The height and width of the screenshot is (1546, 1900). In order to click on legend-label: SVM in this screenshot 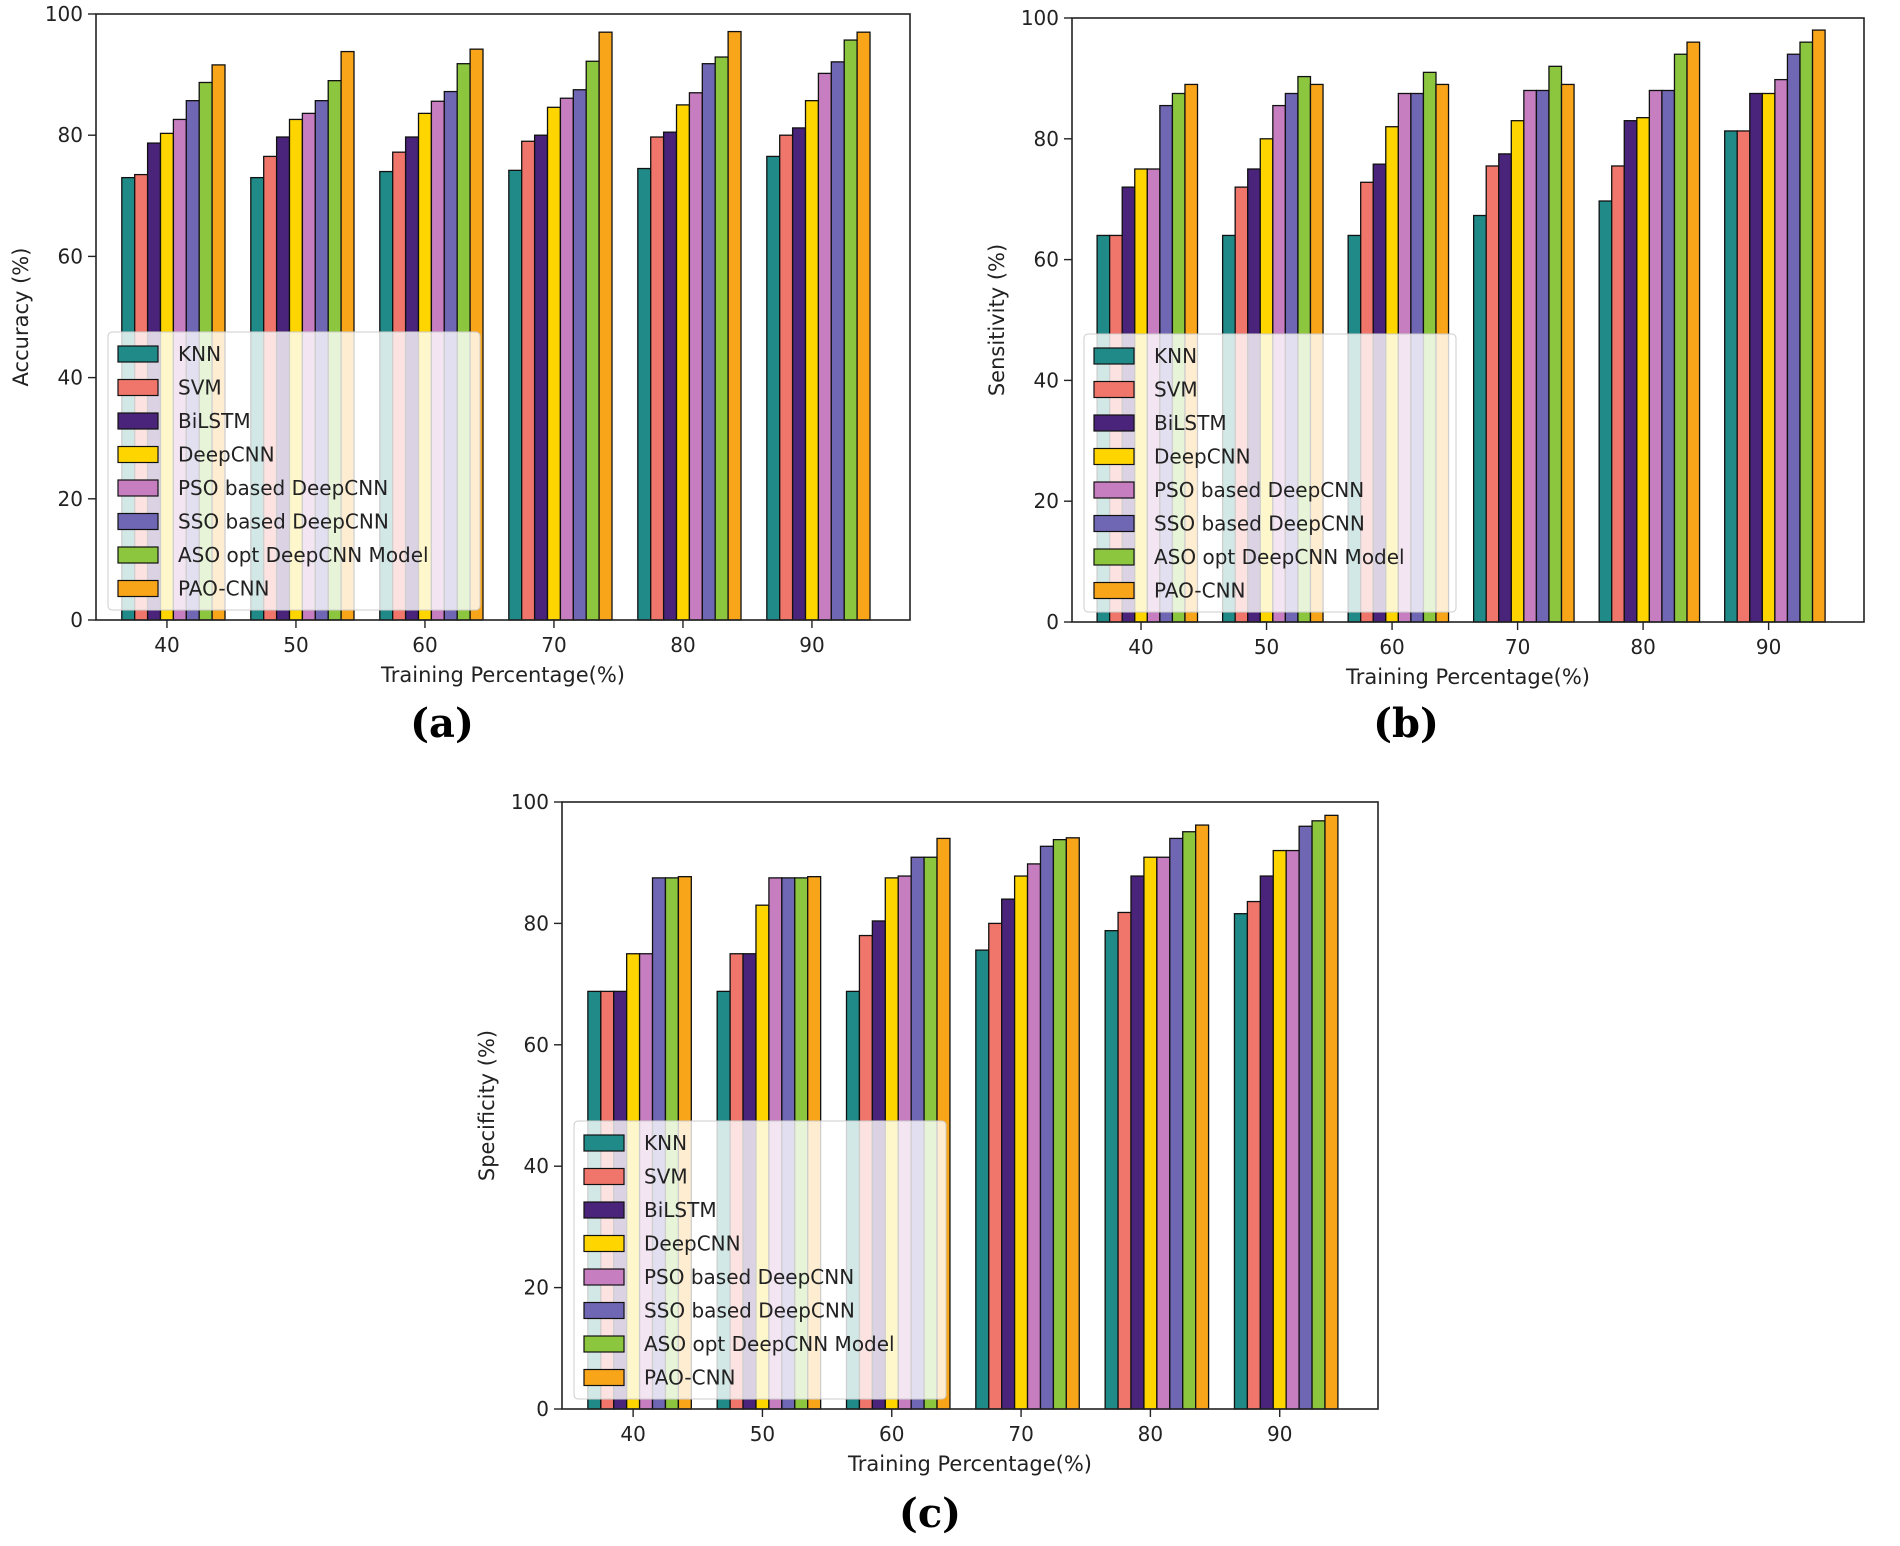, I will do `click(1176, 390)`.